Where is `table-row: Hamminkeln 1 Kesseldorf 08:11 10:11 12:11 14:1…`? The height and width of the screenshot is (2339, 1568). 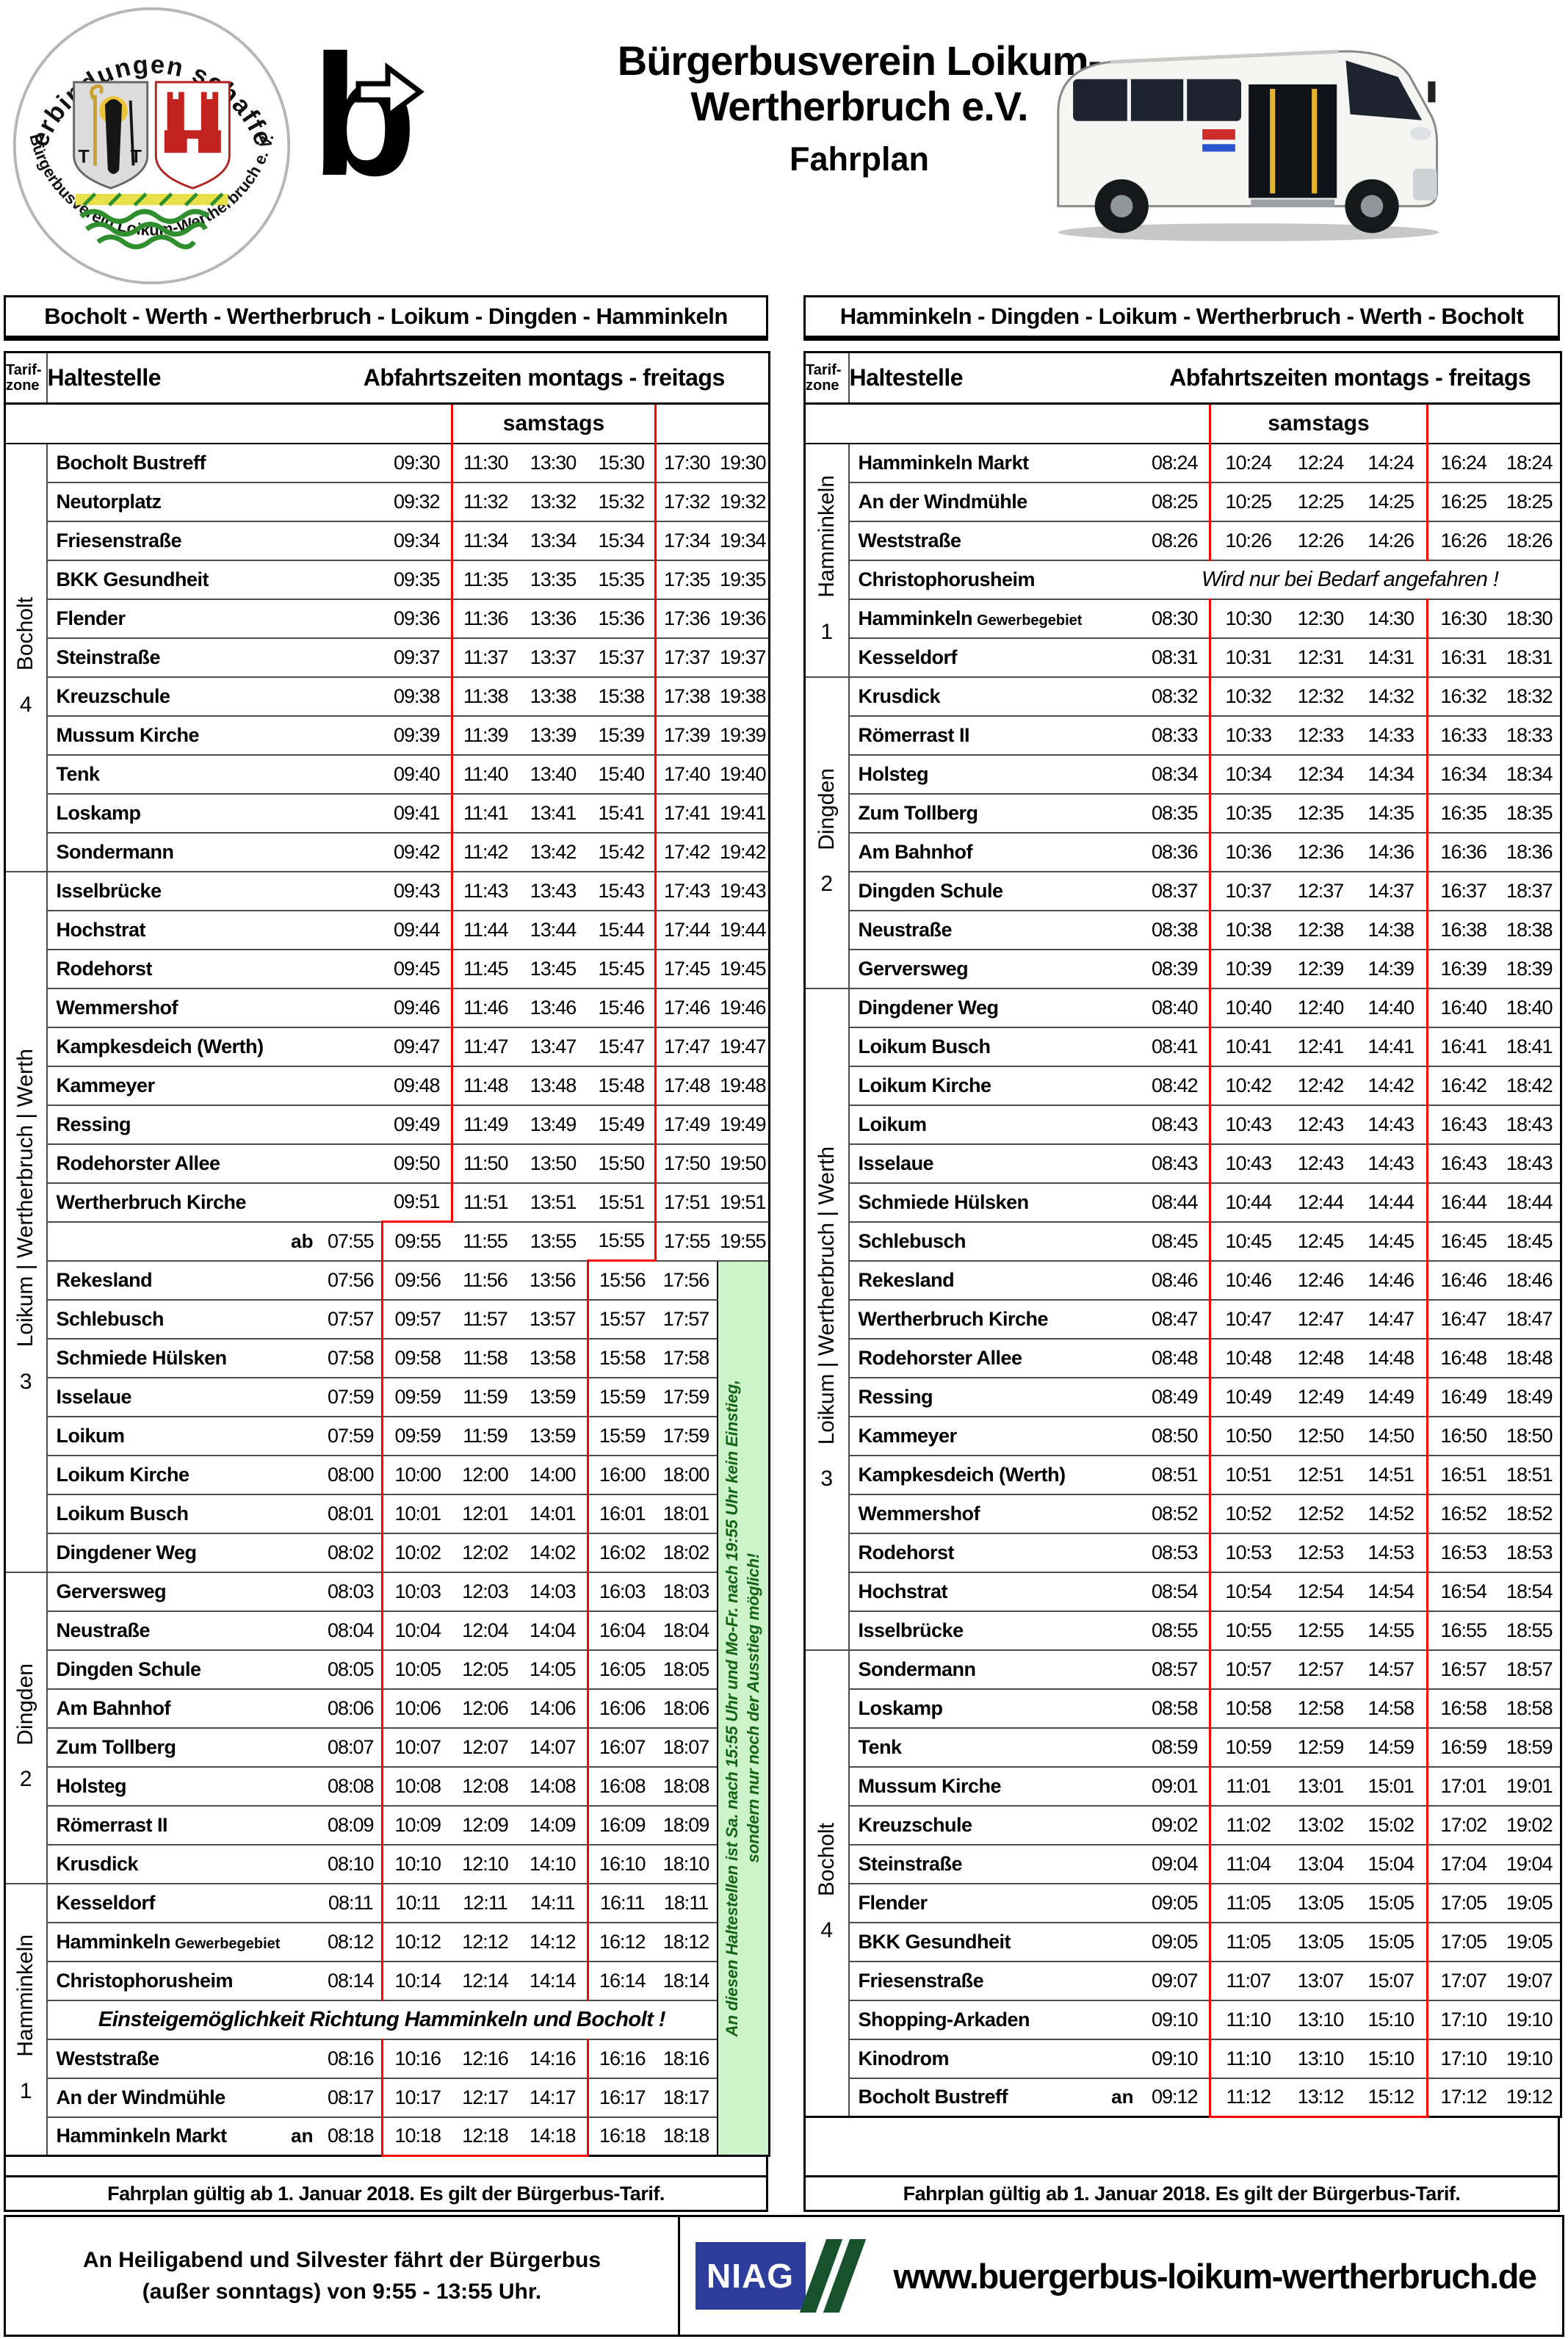 table-row: Hamminkeln 1 Kesseldorf 08:11 10:11 12:11 14:1… is located at coordinates (387, 2019).